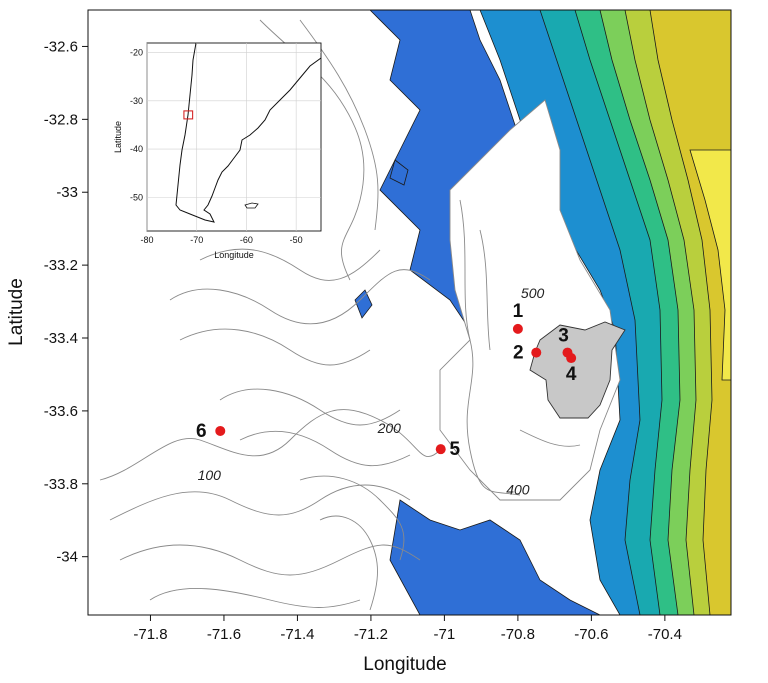 The width and height of the screenshot is (768, 683). I want to click on inset-y-tick-label: -50, so click(136, 197).